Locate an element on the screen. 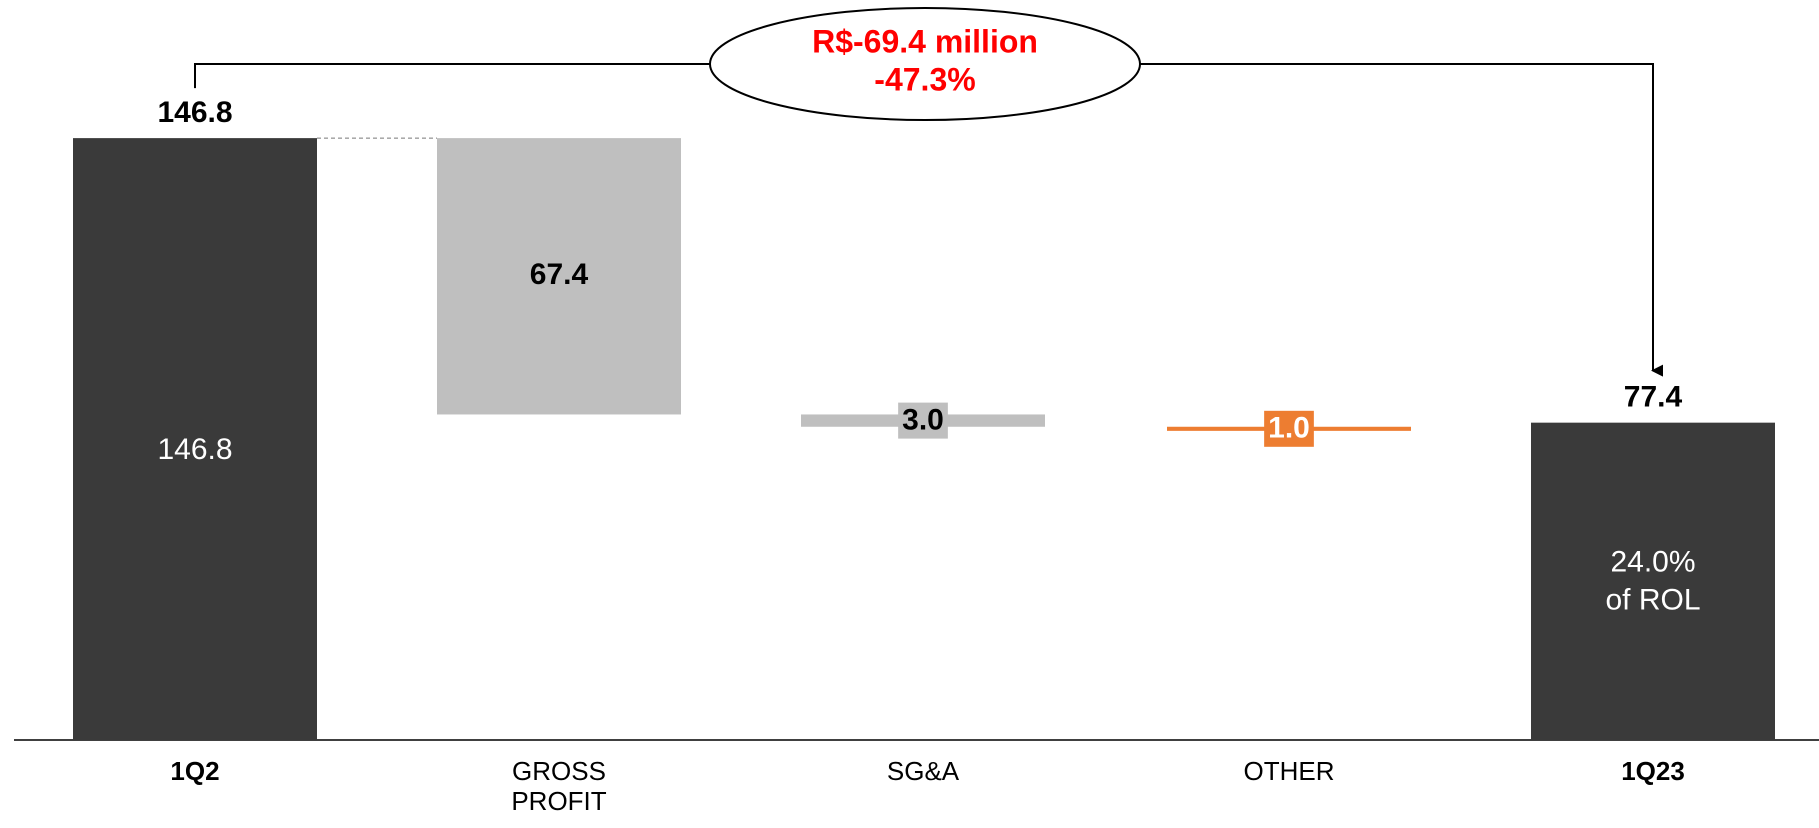 The image size is (1819, 828). annotation: -47.3% is located at coordinates (924, 79).